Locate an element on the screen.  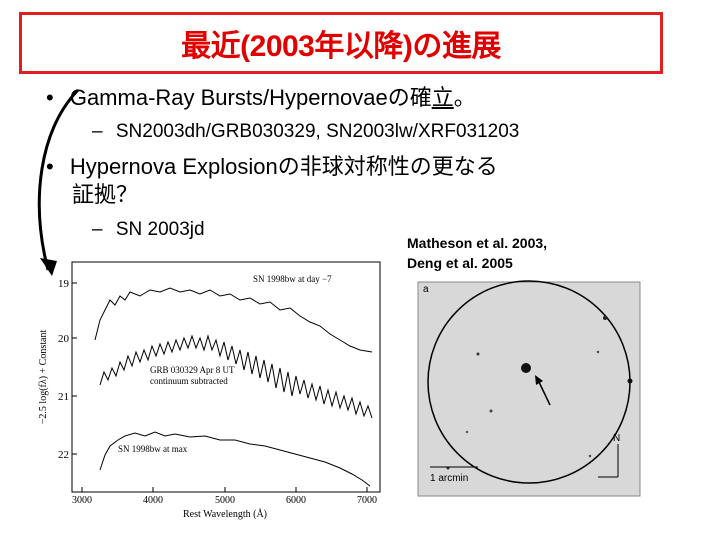
north-label: N is located at coordinates (616, 438).